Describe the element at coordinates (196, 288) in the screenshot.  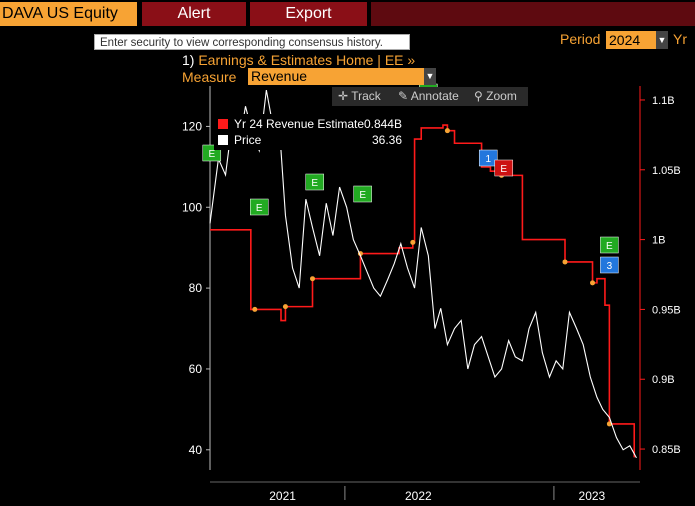
I see `left-tick-label: 80` at that location.